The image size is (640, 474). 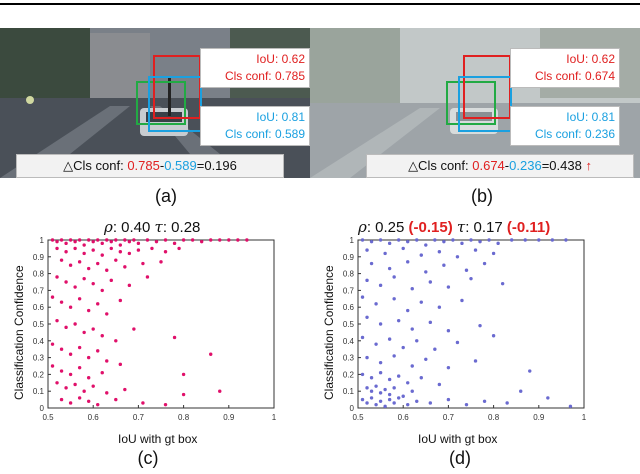 What do you see at coordinates (574, 76) in the screenshot?
I see `red-cls-b: Cls conf: 0.674` at bounding box center [574, 76].